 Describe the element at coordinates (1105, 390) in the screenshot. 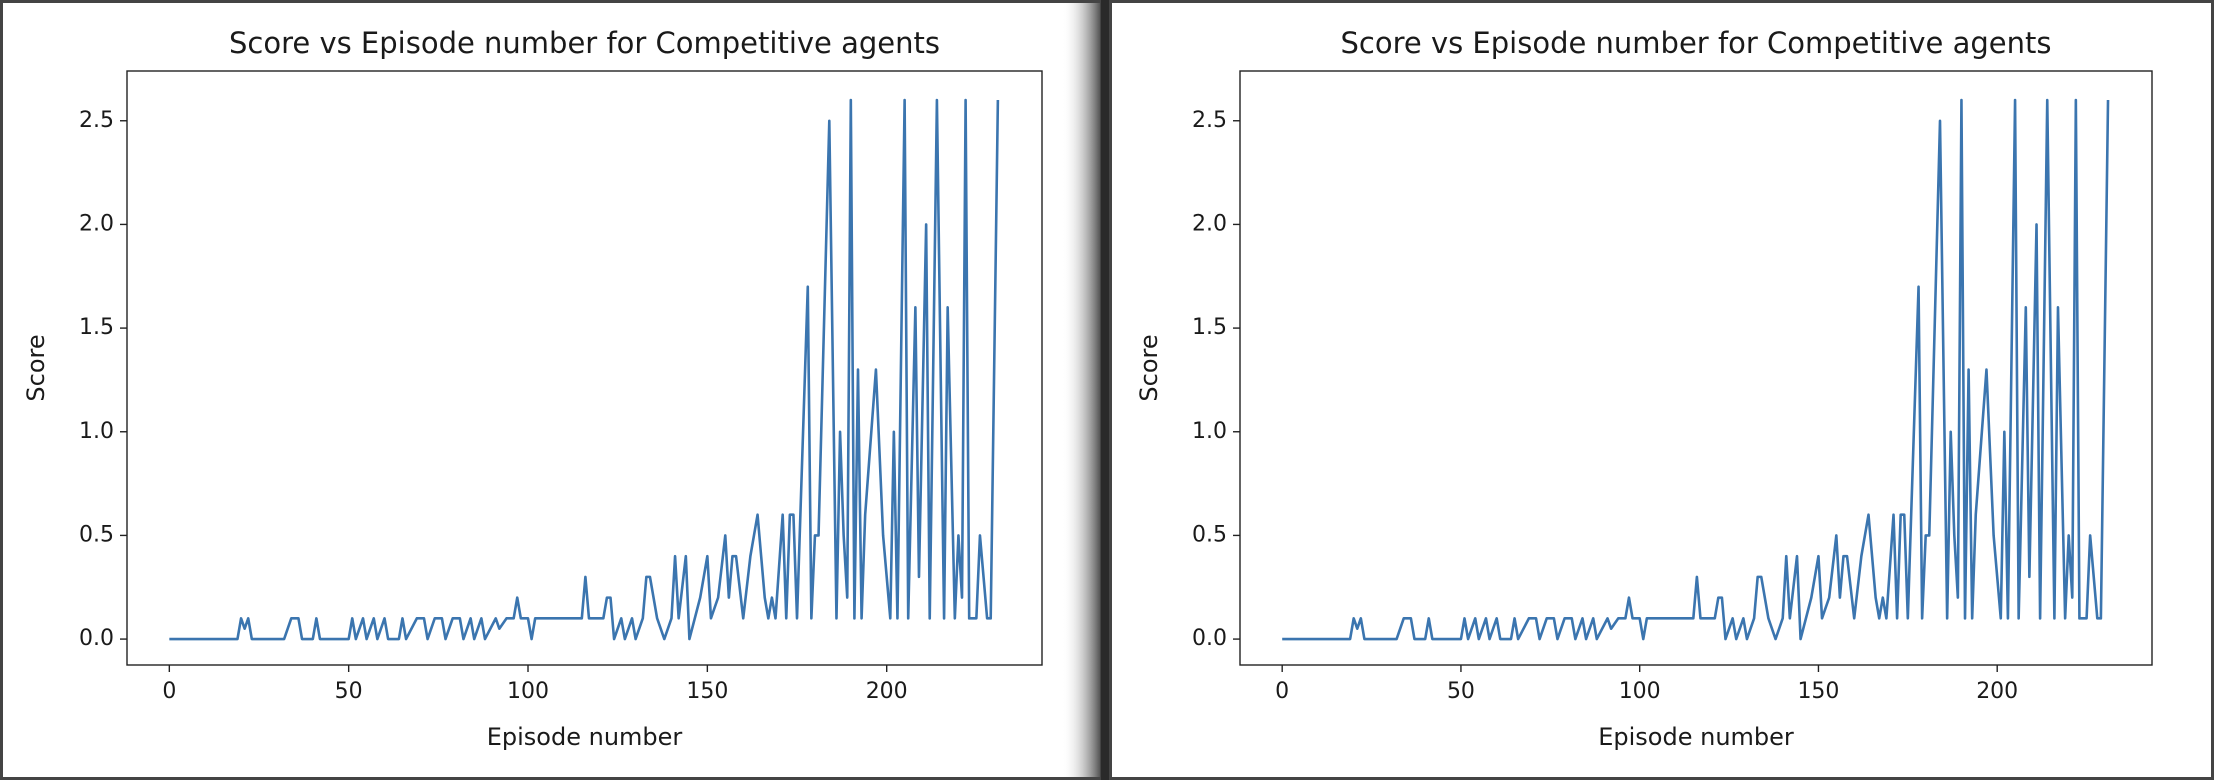

I see `divider` at that location.